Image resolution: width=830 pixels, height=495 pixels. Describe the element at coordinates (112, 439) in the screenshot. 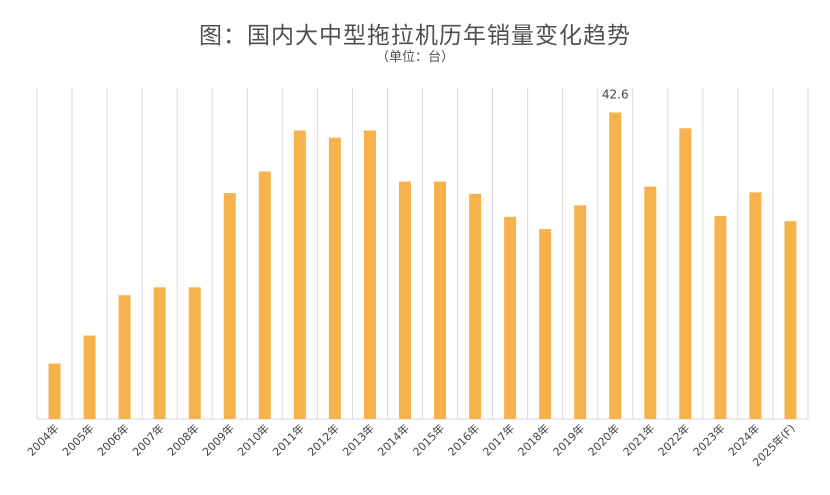

I see `x-tick-label: 2006年` at that location.